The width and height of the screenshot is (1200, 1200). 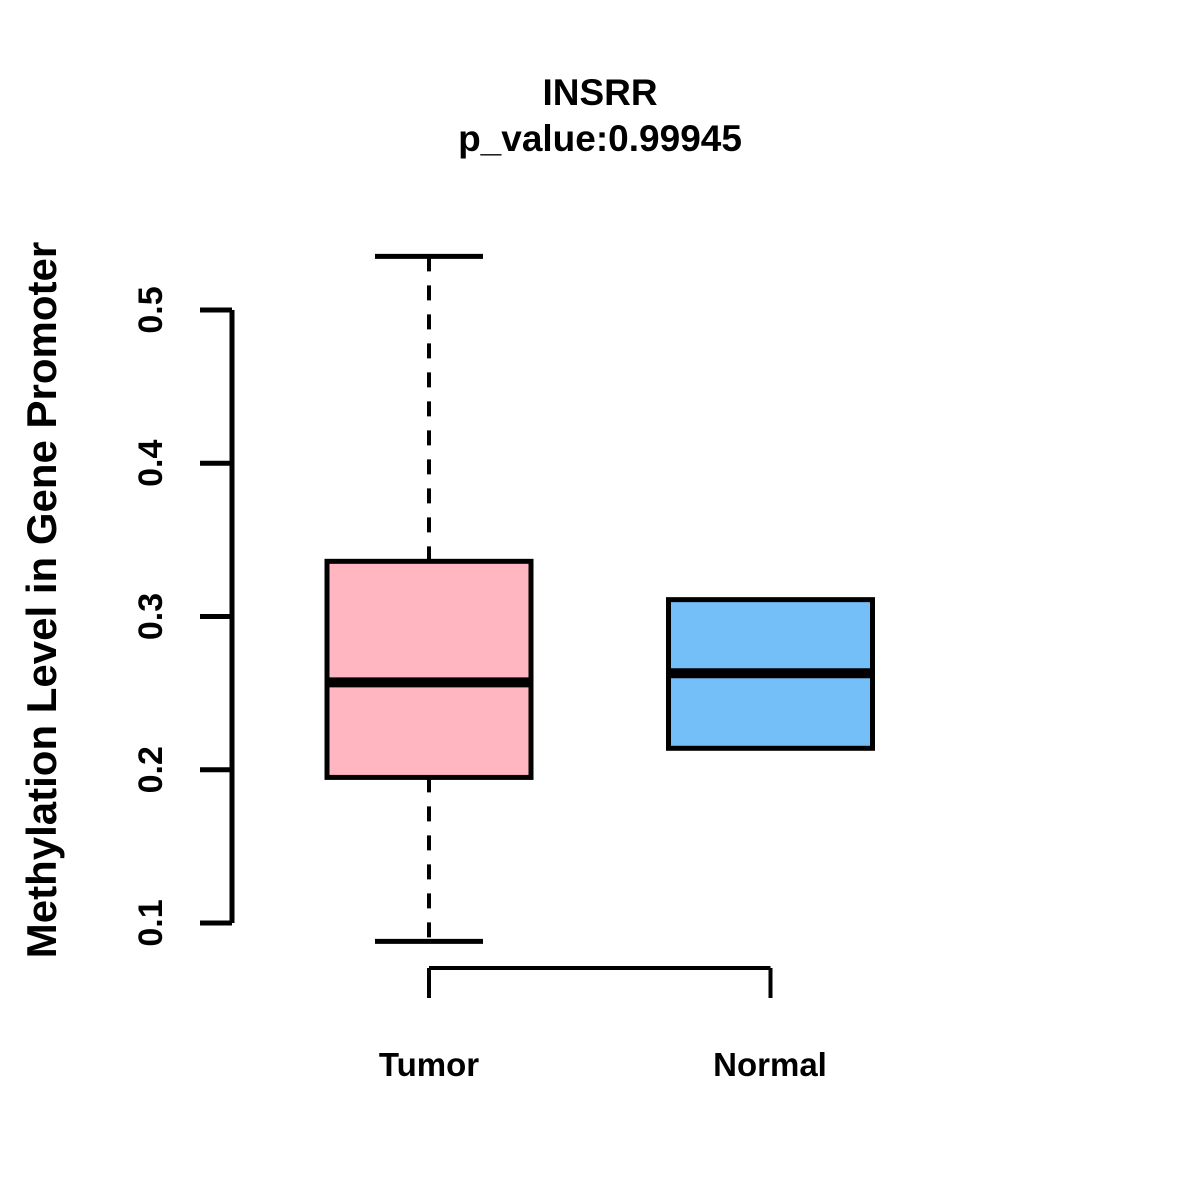 I want to click on y-axis-title: Methylation Level in Gene Promoter, so click(x=41, y=600).